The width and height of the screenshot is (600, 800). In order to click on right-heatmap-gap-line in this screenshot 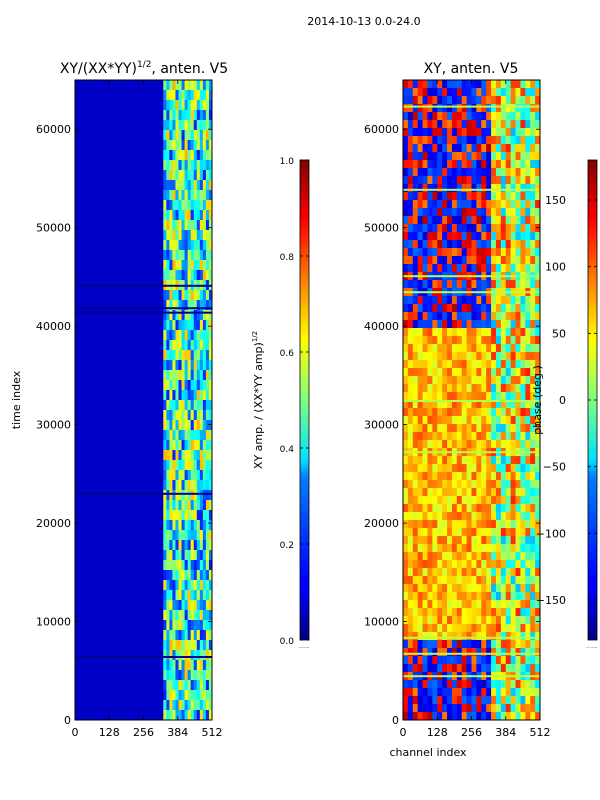, I will do `click(471, 276)`.